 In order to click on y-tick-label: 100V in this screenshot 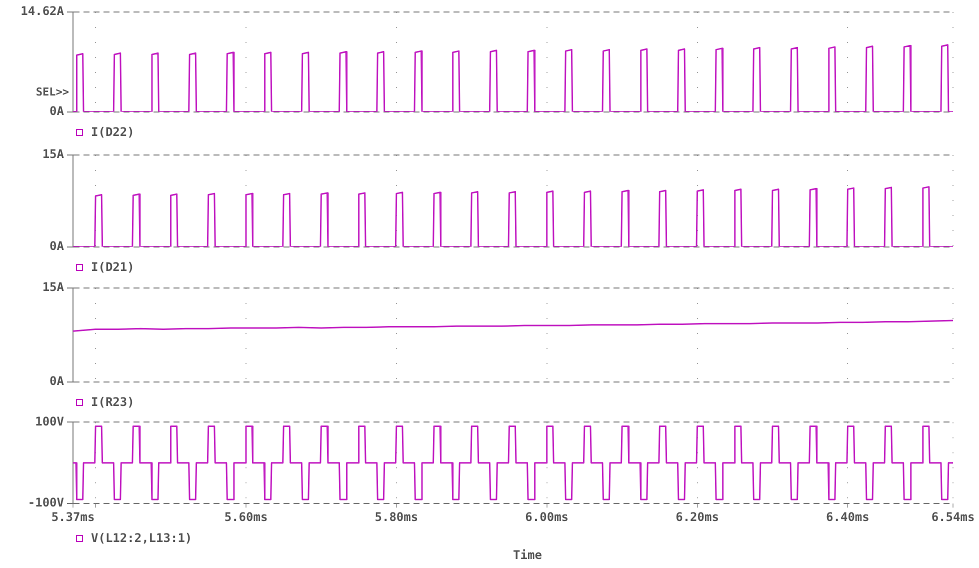, I will do `click(49, 421)`.